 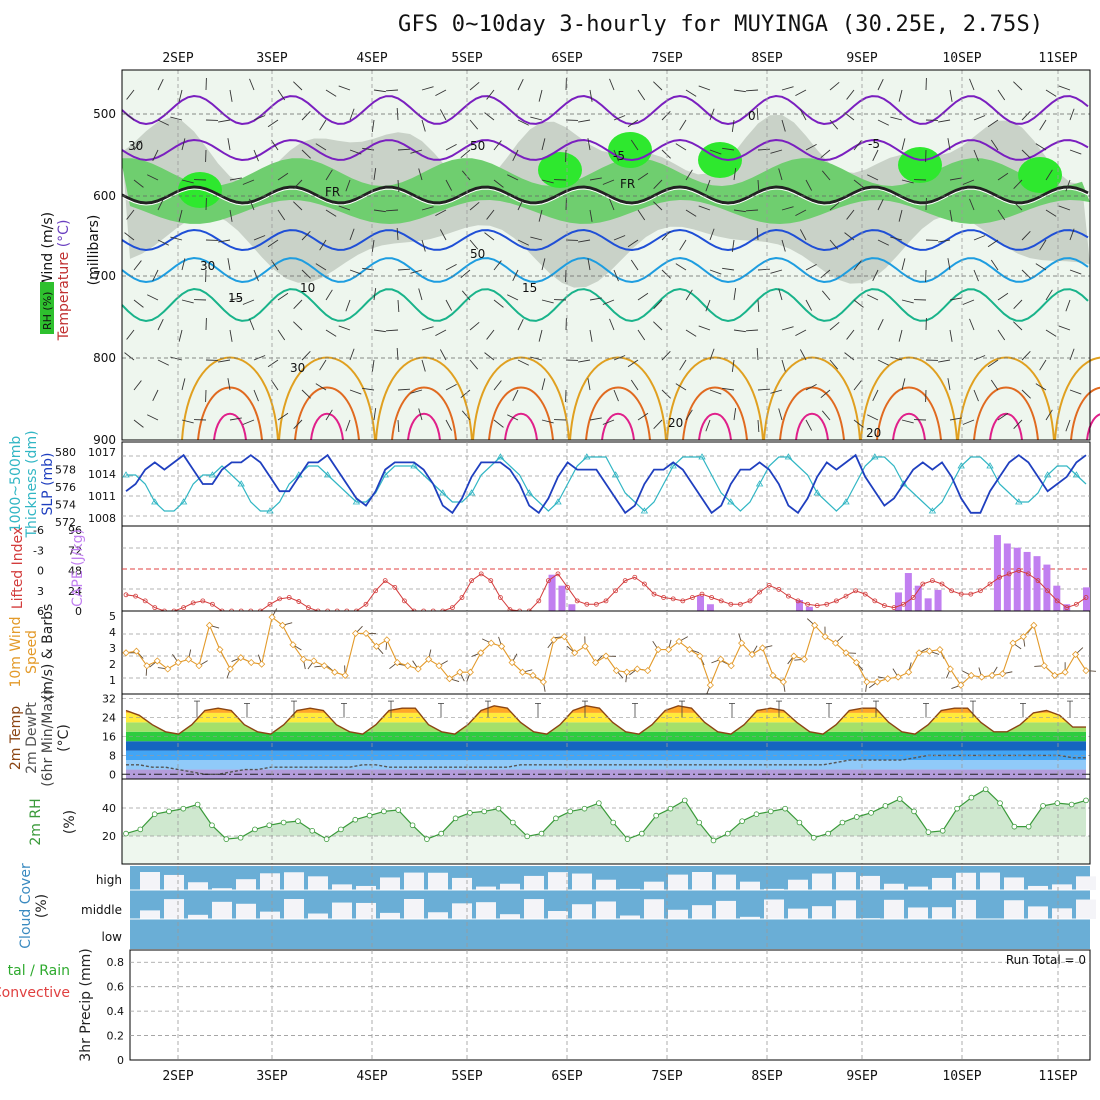 What do you see at coordinates (605, 195) in the screenshot?
I see `freezing-level-contour` at bounding box center [605, 195].